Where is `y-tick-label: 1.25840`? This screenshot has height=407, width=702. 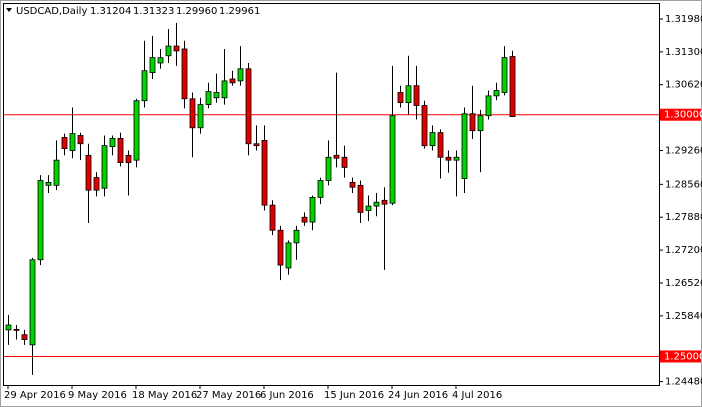
y-tick-label: 1.25840 is located at coordinates (683, 316).